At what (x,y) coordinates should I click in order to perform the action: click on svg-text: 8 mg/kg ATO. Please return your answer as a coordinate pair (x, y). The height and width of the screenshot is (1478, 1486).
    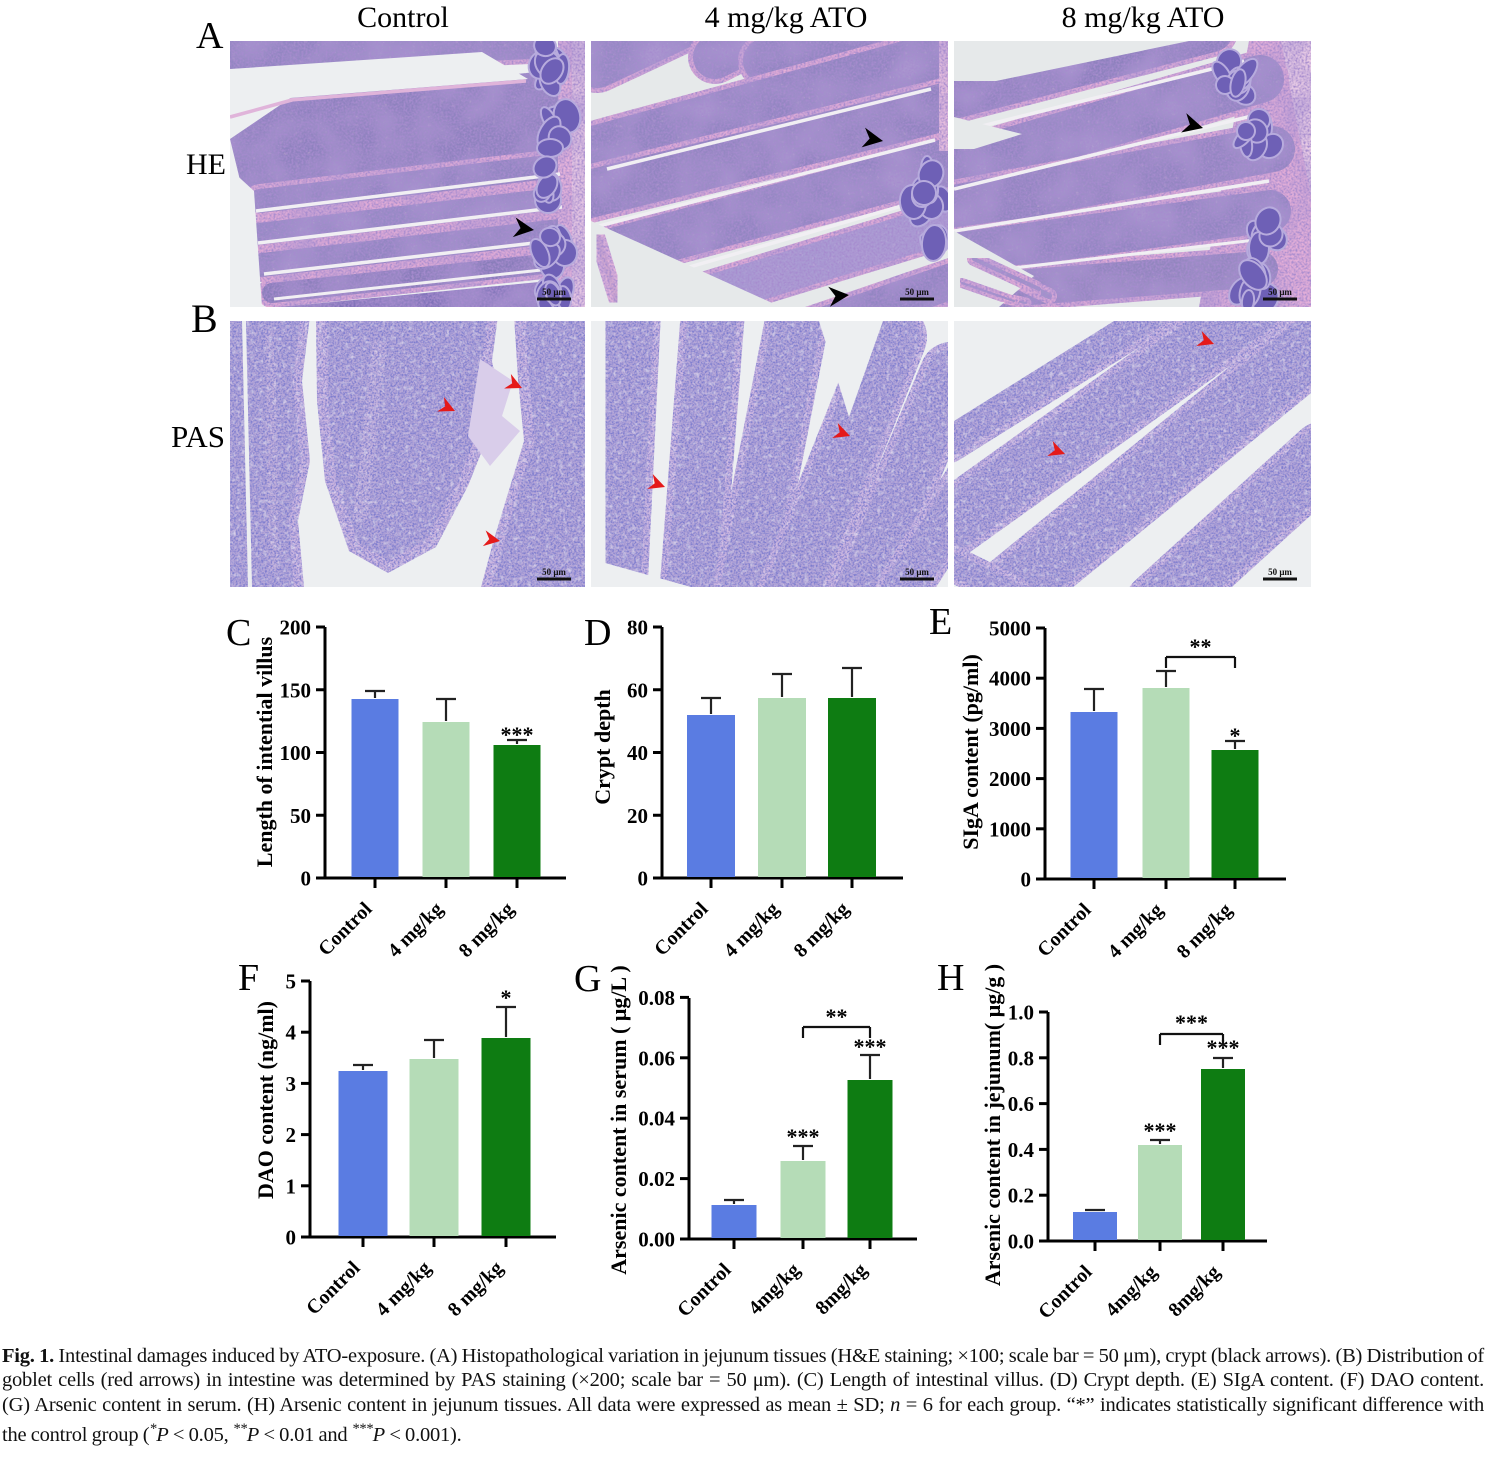
    Looking at the image, I should click on (1143, 17).